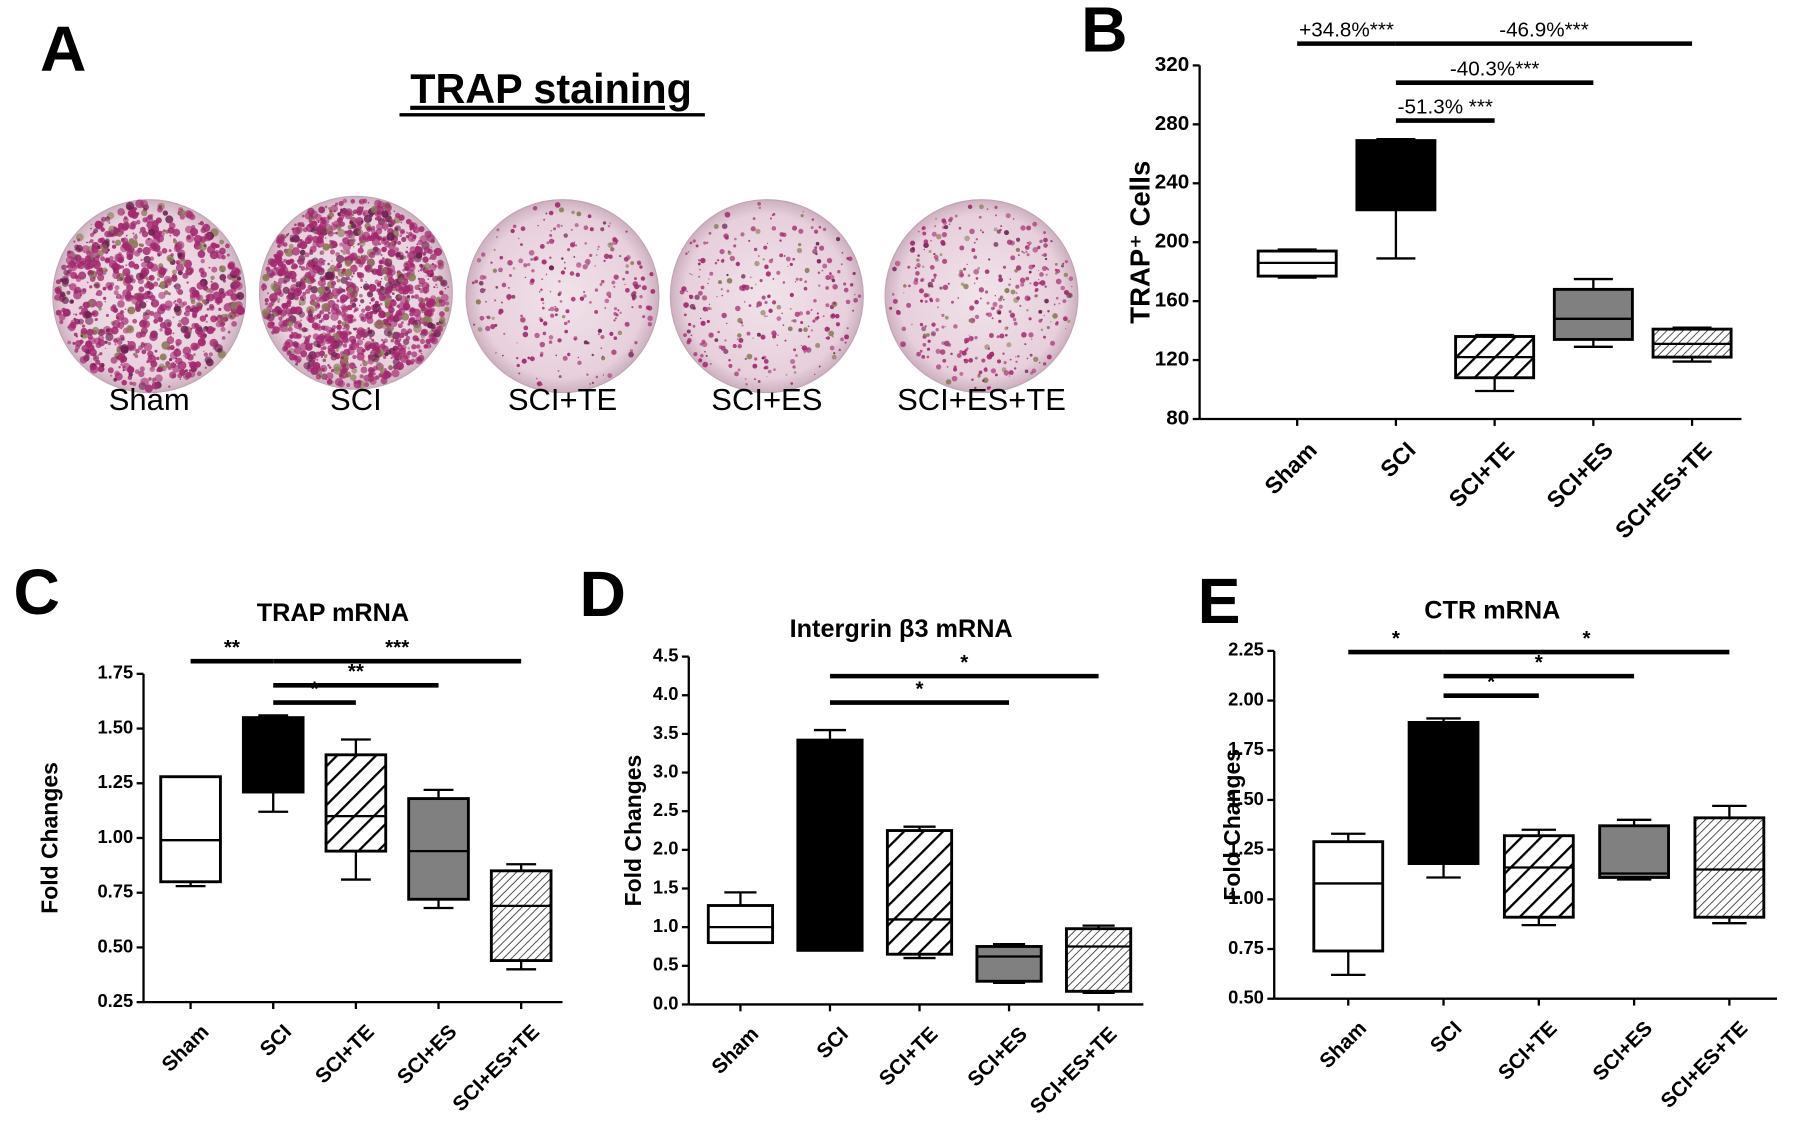 Image resolution: width=1800 pixels, height=1143 pixels. Describe the element at coordinates (633, 831) in the screenshot. I see `y-axis-label: Fold Changes` at that location.